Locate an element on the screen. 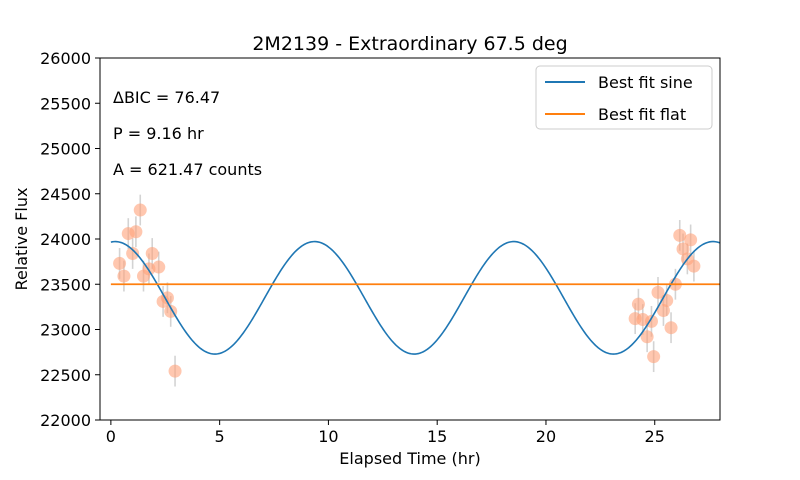 The image size is (800, 480). x-tick-label: 10 is located at coordinates (328, 436).